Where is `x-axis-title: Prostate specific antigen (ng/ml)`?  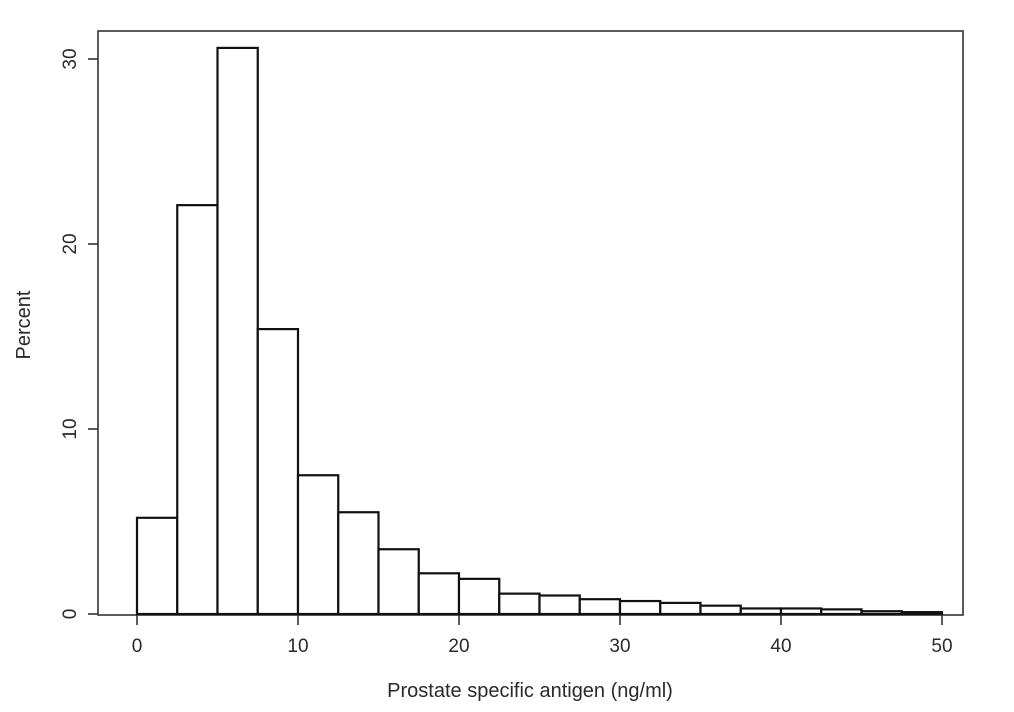 x-axis-title: Prostate specific antigen (ng/ml) is located at coordinates (530, 691).